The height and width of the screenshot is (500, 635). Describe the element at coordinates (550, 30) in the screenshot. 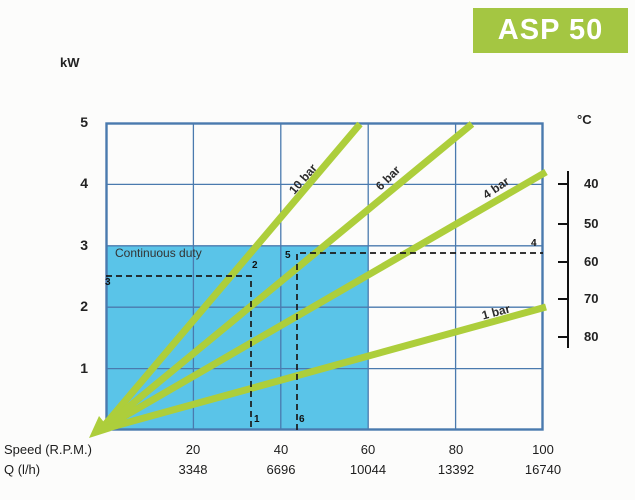

I see `model-badge: ASP 50` at that location.